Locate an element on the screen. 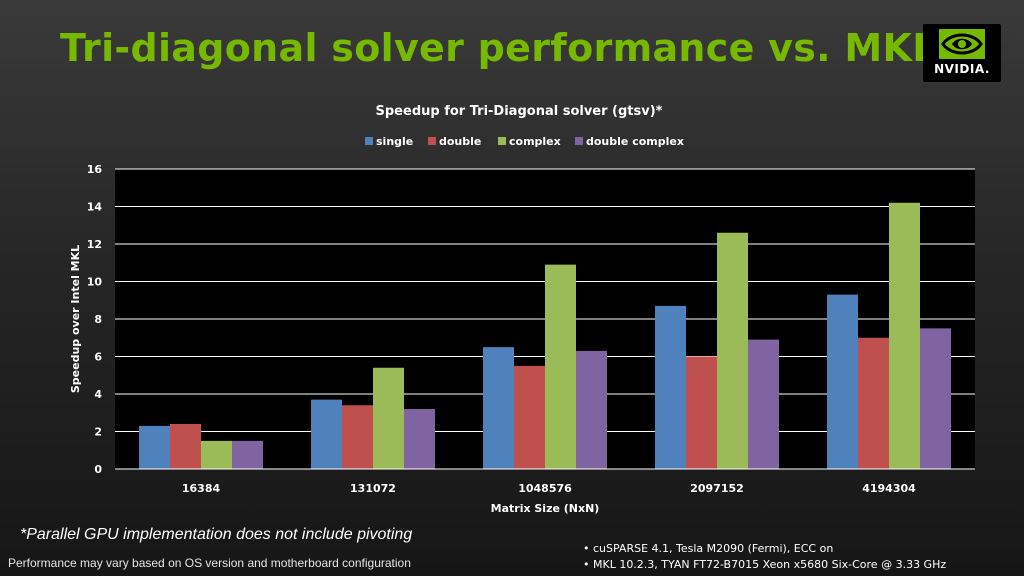  legend-swatch-double is located at coordinates (432, 141).